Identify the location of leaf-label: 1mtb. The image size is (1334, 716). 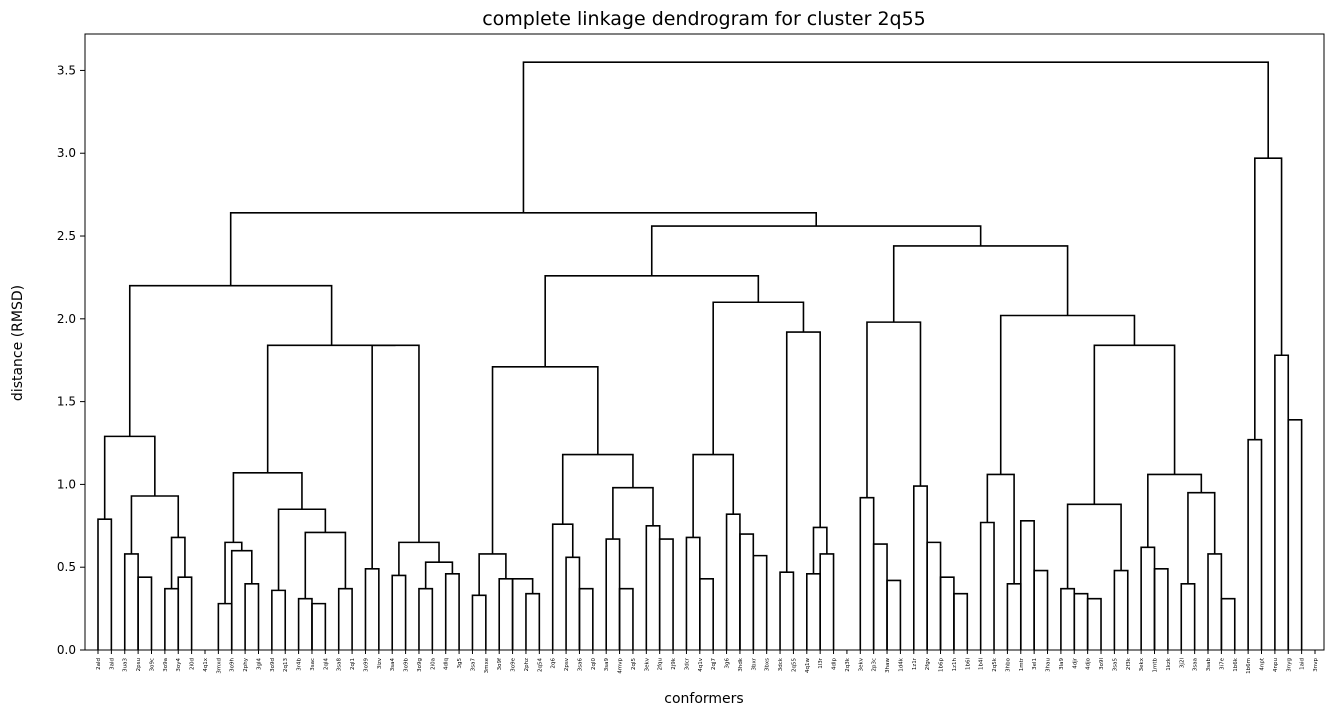
(1156, 665).